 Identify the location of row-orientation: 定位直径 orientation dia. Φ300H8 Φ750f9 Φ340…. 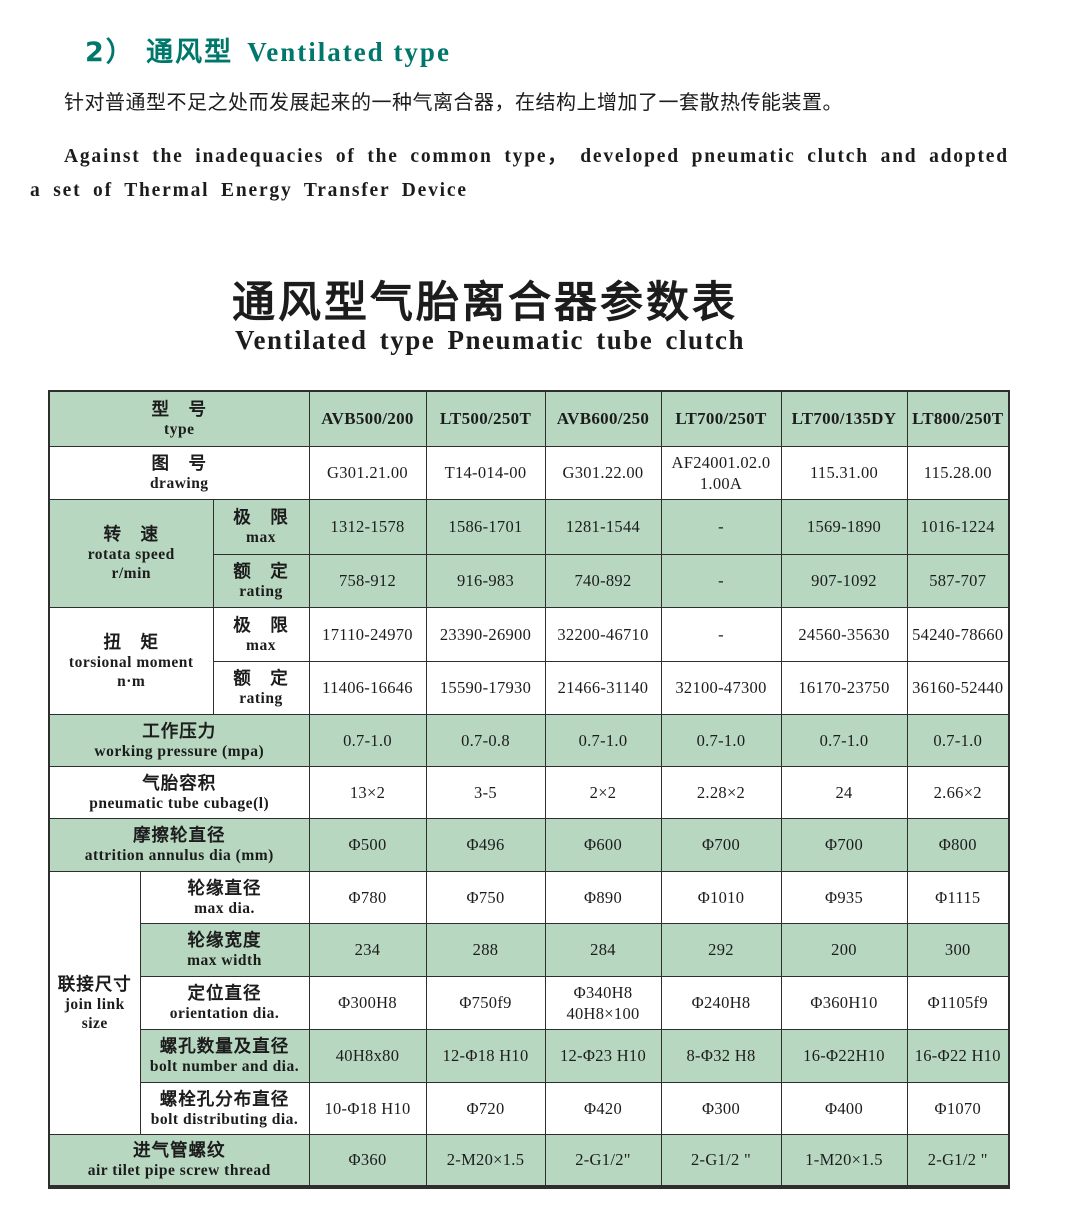
(529, 1002).